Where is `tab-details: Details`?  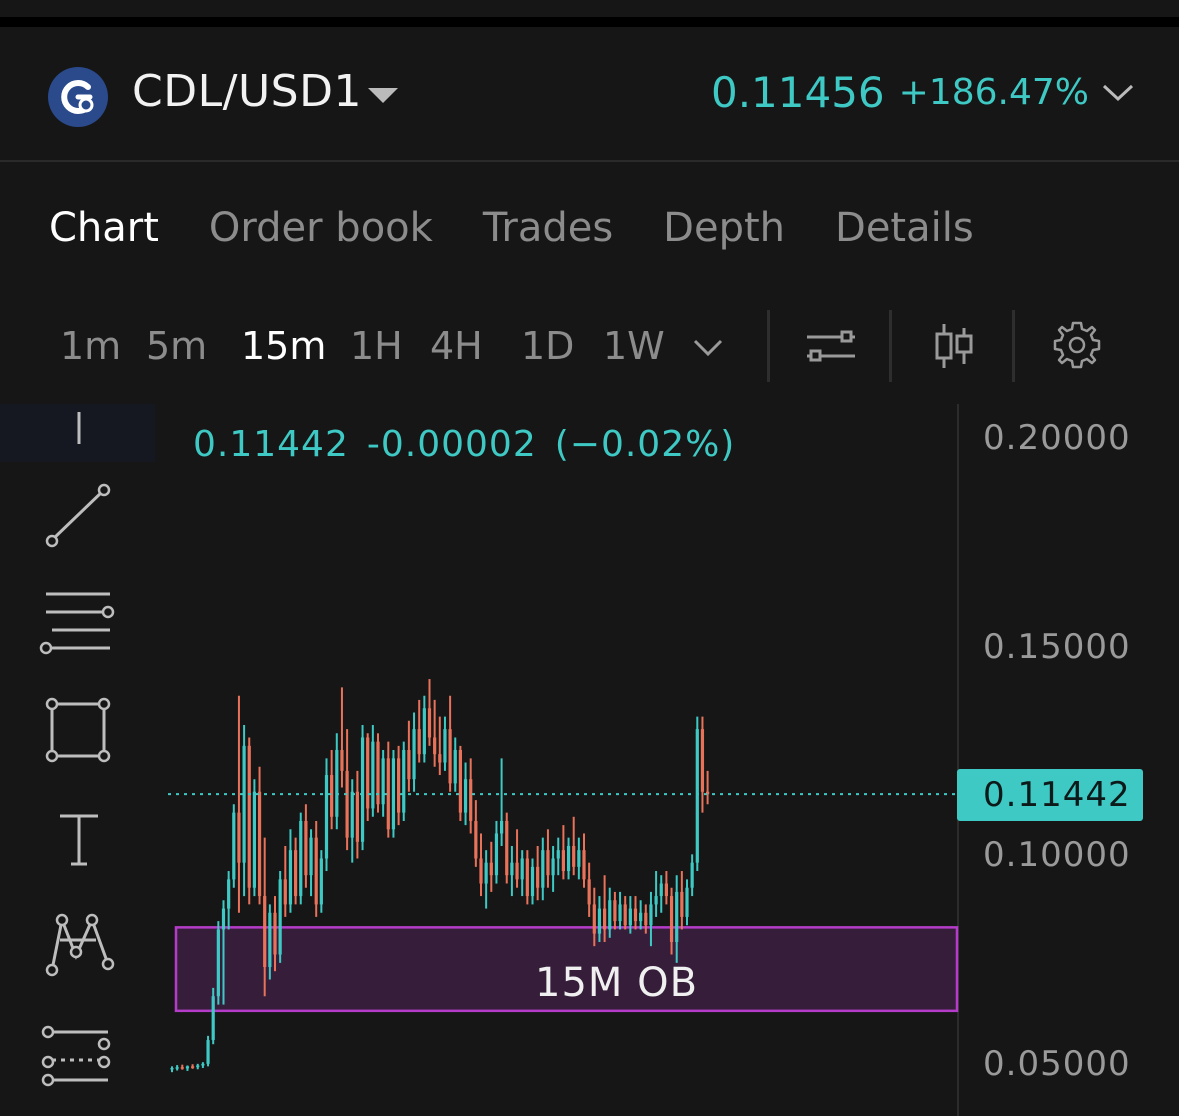 tab-details: Details is located at coordinates (904, 228).